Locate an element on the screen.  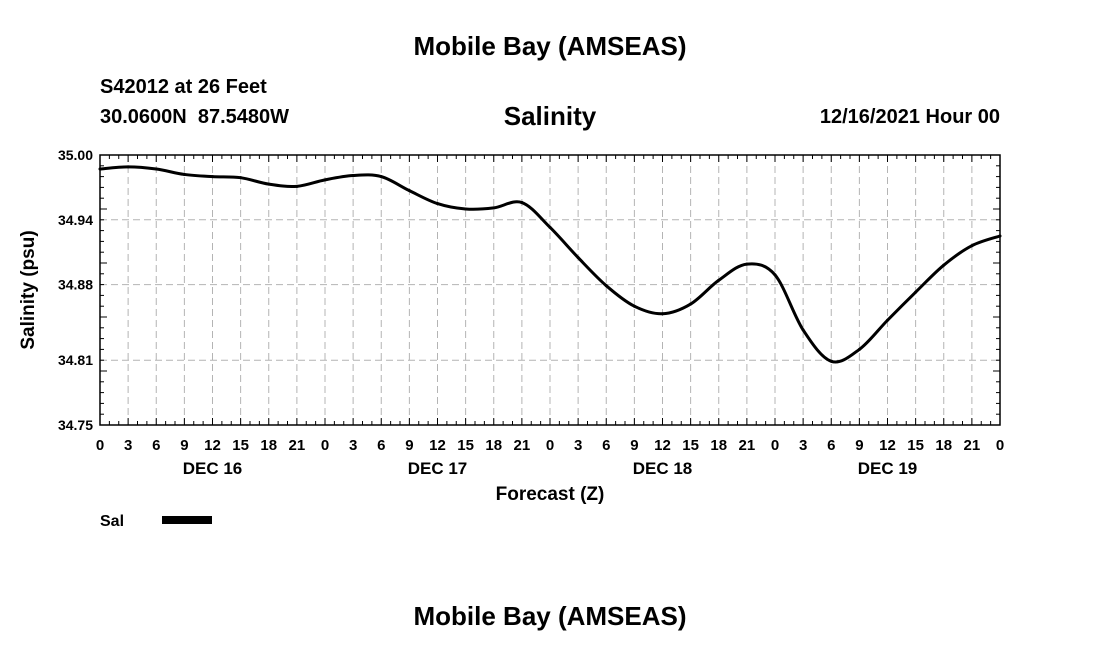
y-tick-label: 34.94 is located at coordinates (75, 220).